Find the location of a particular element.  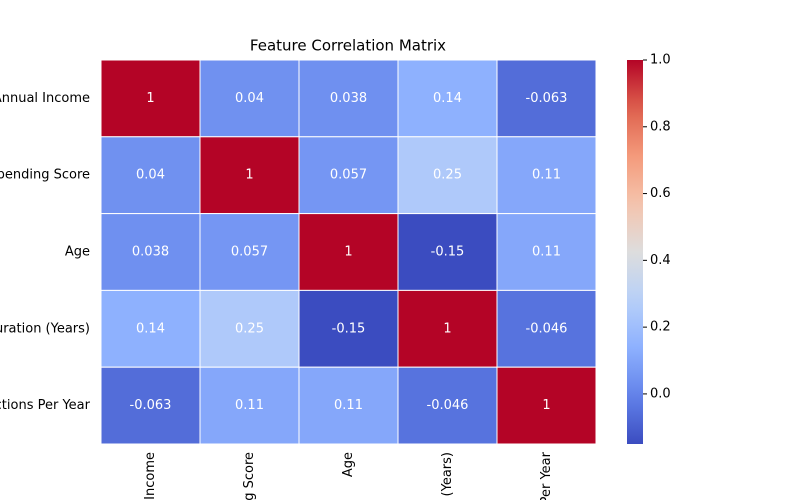

colorbar is located at coordinates (635, 252).